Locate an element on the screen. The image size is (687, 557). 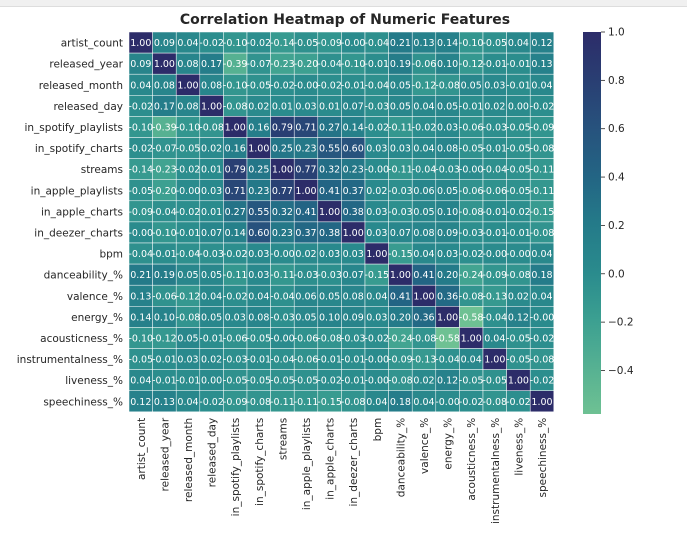
window-top-edge is located at coordinates (343, 3).